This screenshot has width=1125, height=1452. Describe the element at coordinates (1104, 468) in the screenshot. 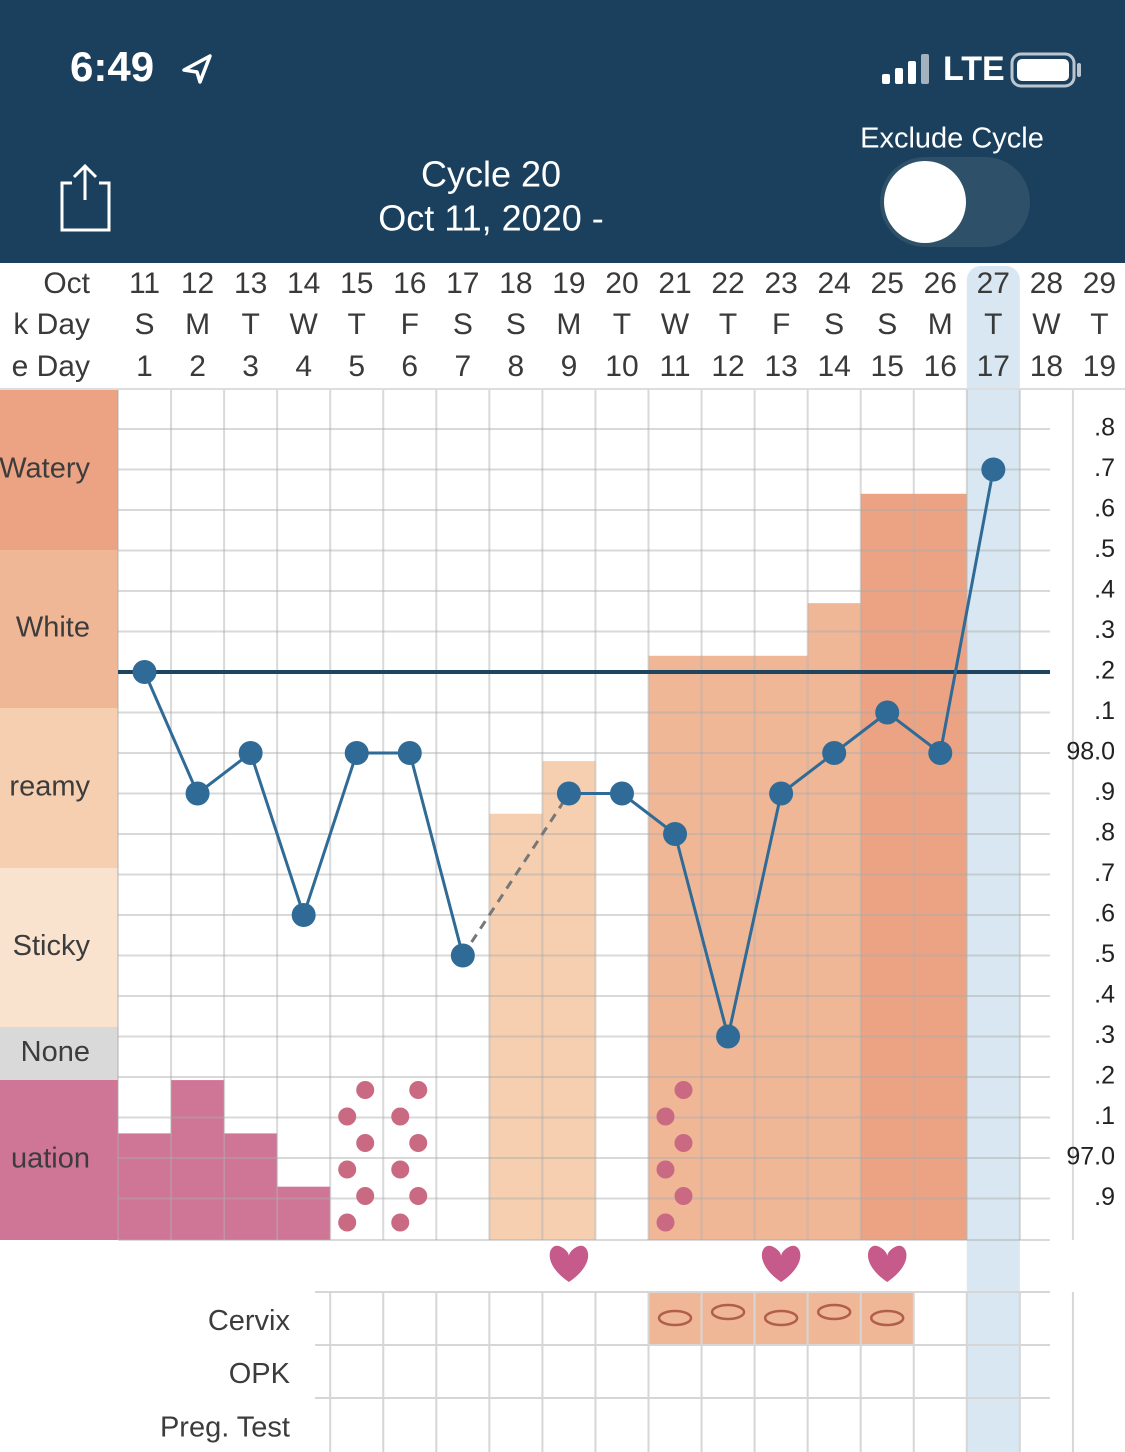

I see `y-tick-label: .7` at that location.